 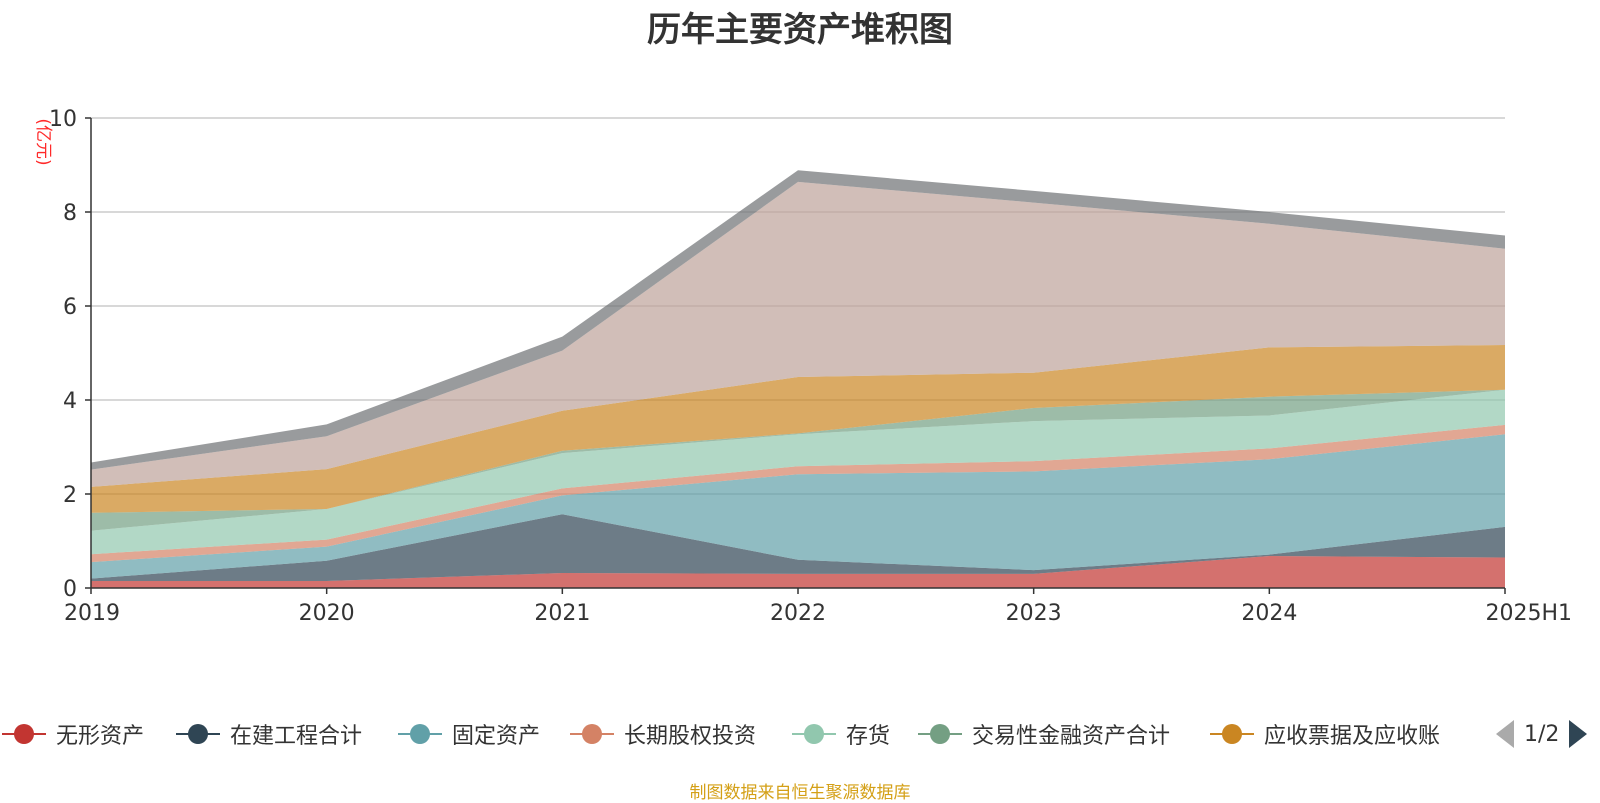 I want to click on legend-item-6: 应收票据及应收账, so click(x=1324, y=734).